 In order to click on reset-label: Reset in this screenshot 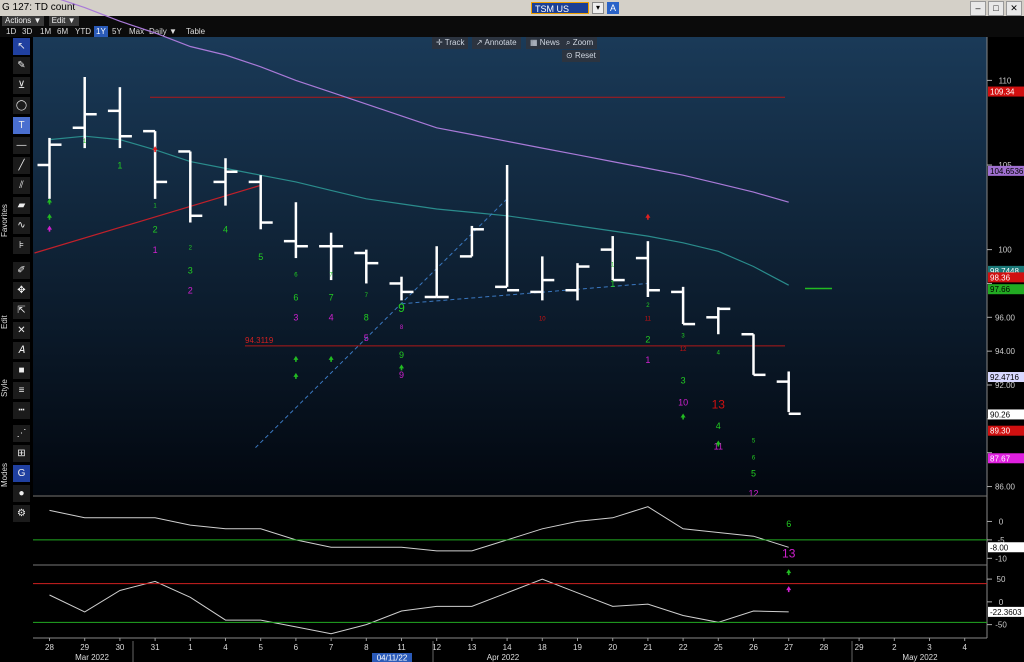, I will do `click(585, 55)`.